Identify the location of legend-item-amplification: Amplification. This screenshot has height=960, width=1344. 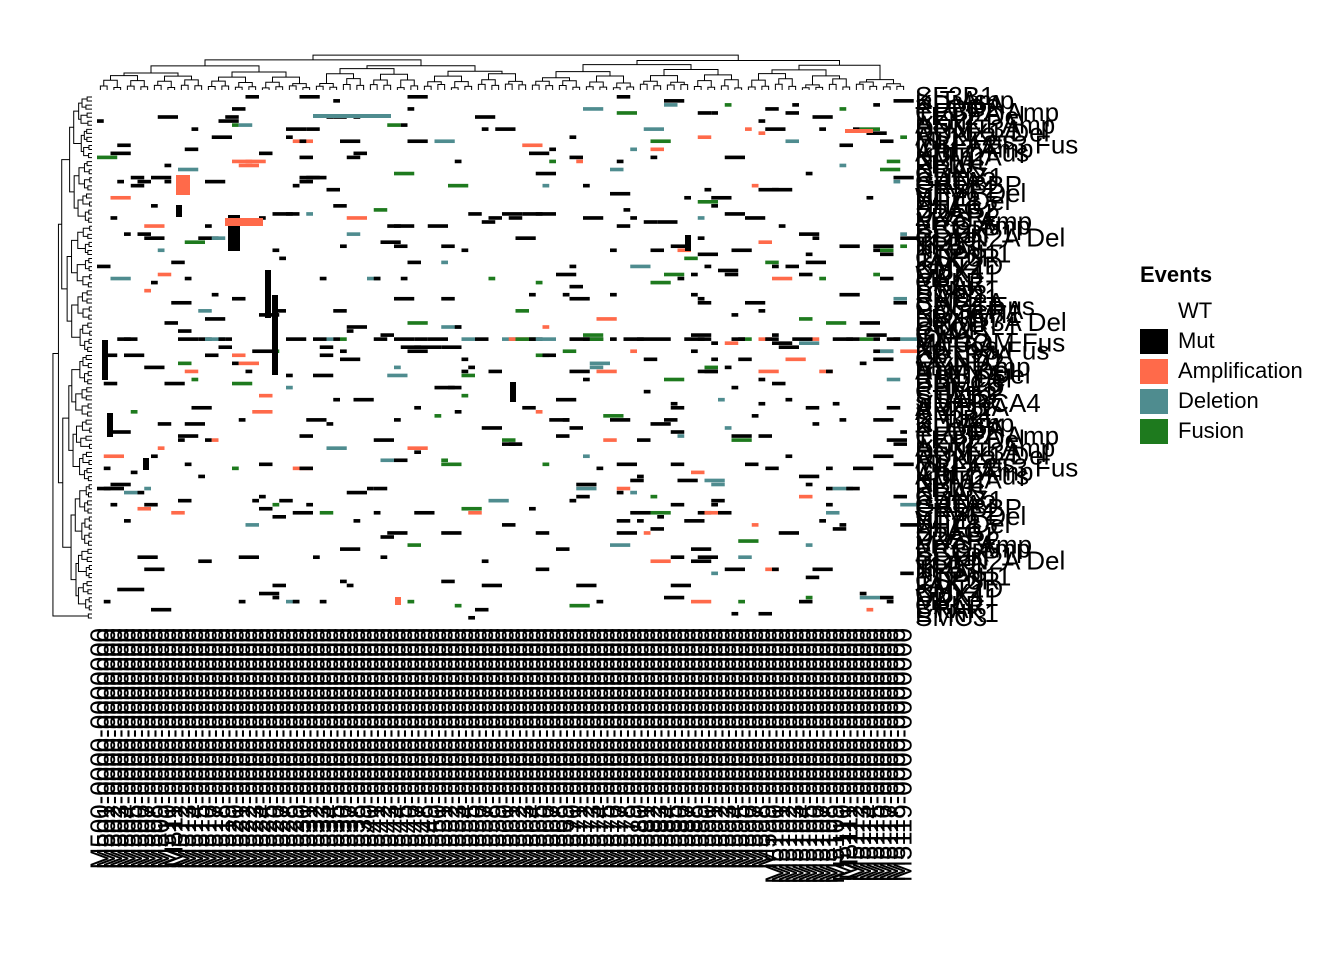
(1221, 371).